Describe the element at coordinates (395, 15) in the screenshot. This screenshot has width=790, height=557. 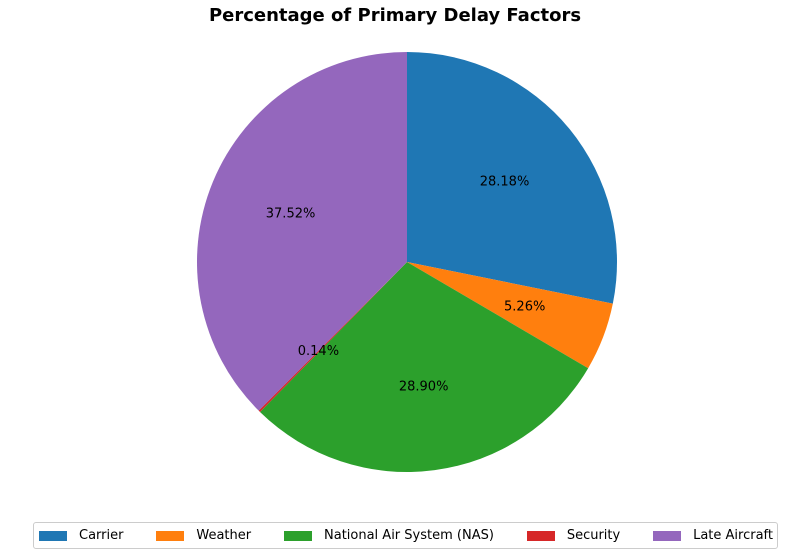
I see `chart-title: Percentage of Primary Delay Factors` at that location.